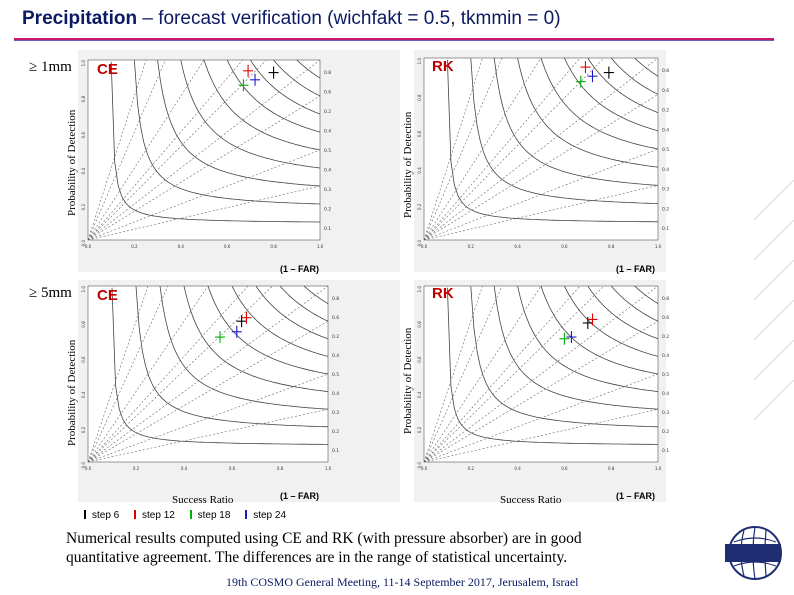 Image resolution: width=794 pixels, height=595 pixels. I want to click on x-axis-far-label-5mm-rk: (1 – FAR), so click(636, 496).